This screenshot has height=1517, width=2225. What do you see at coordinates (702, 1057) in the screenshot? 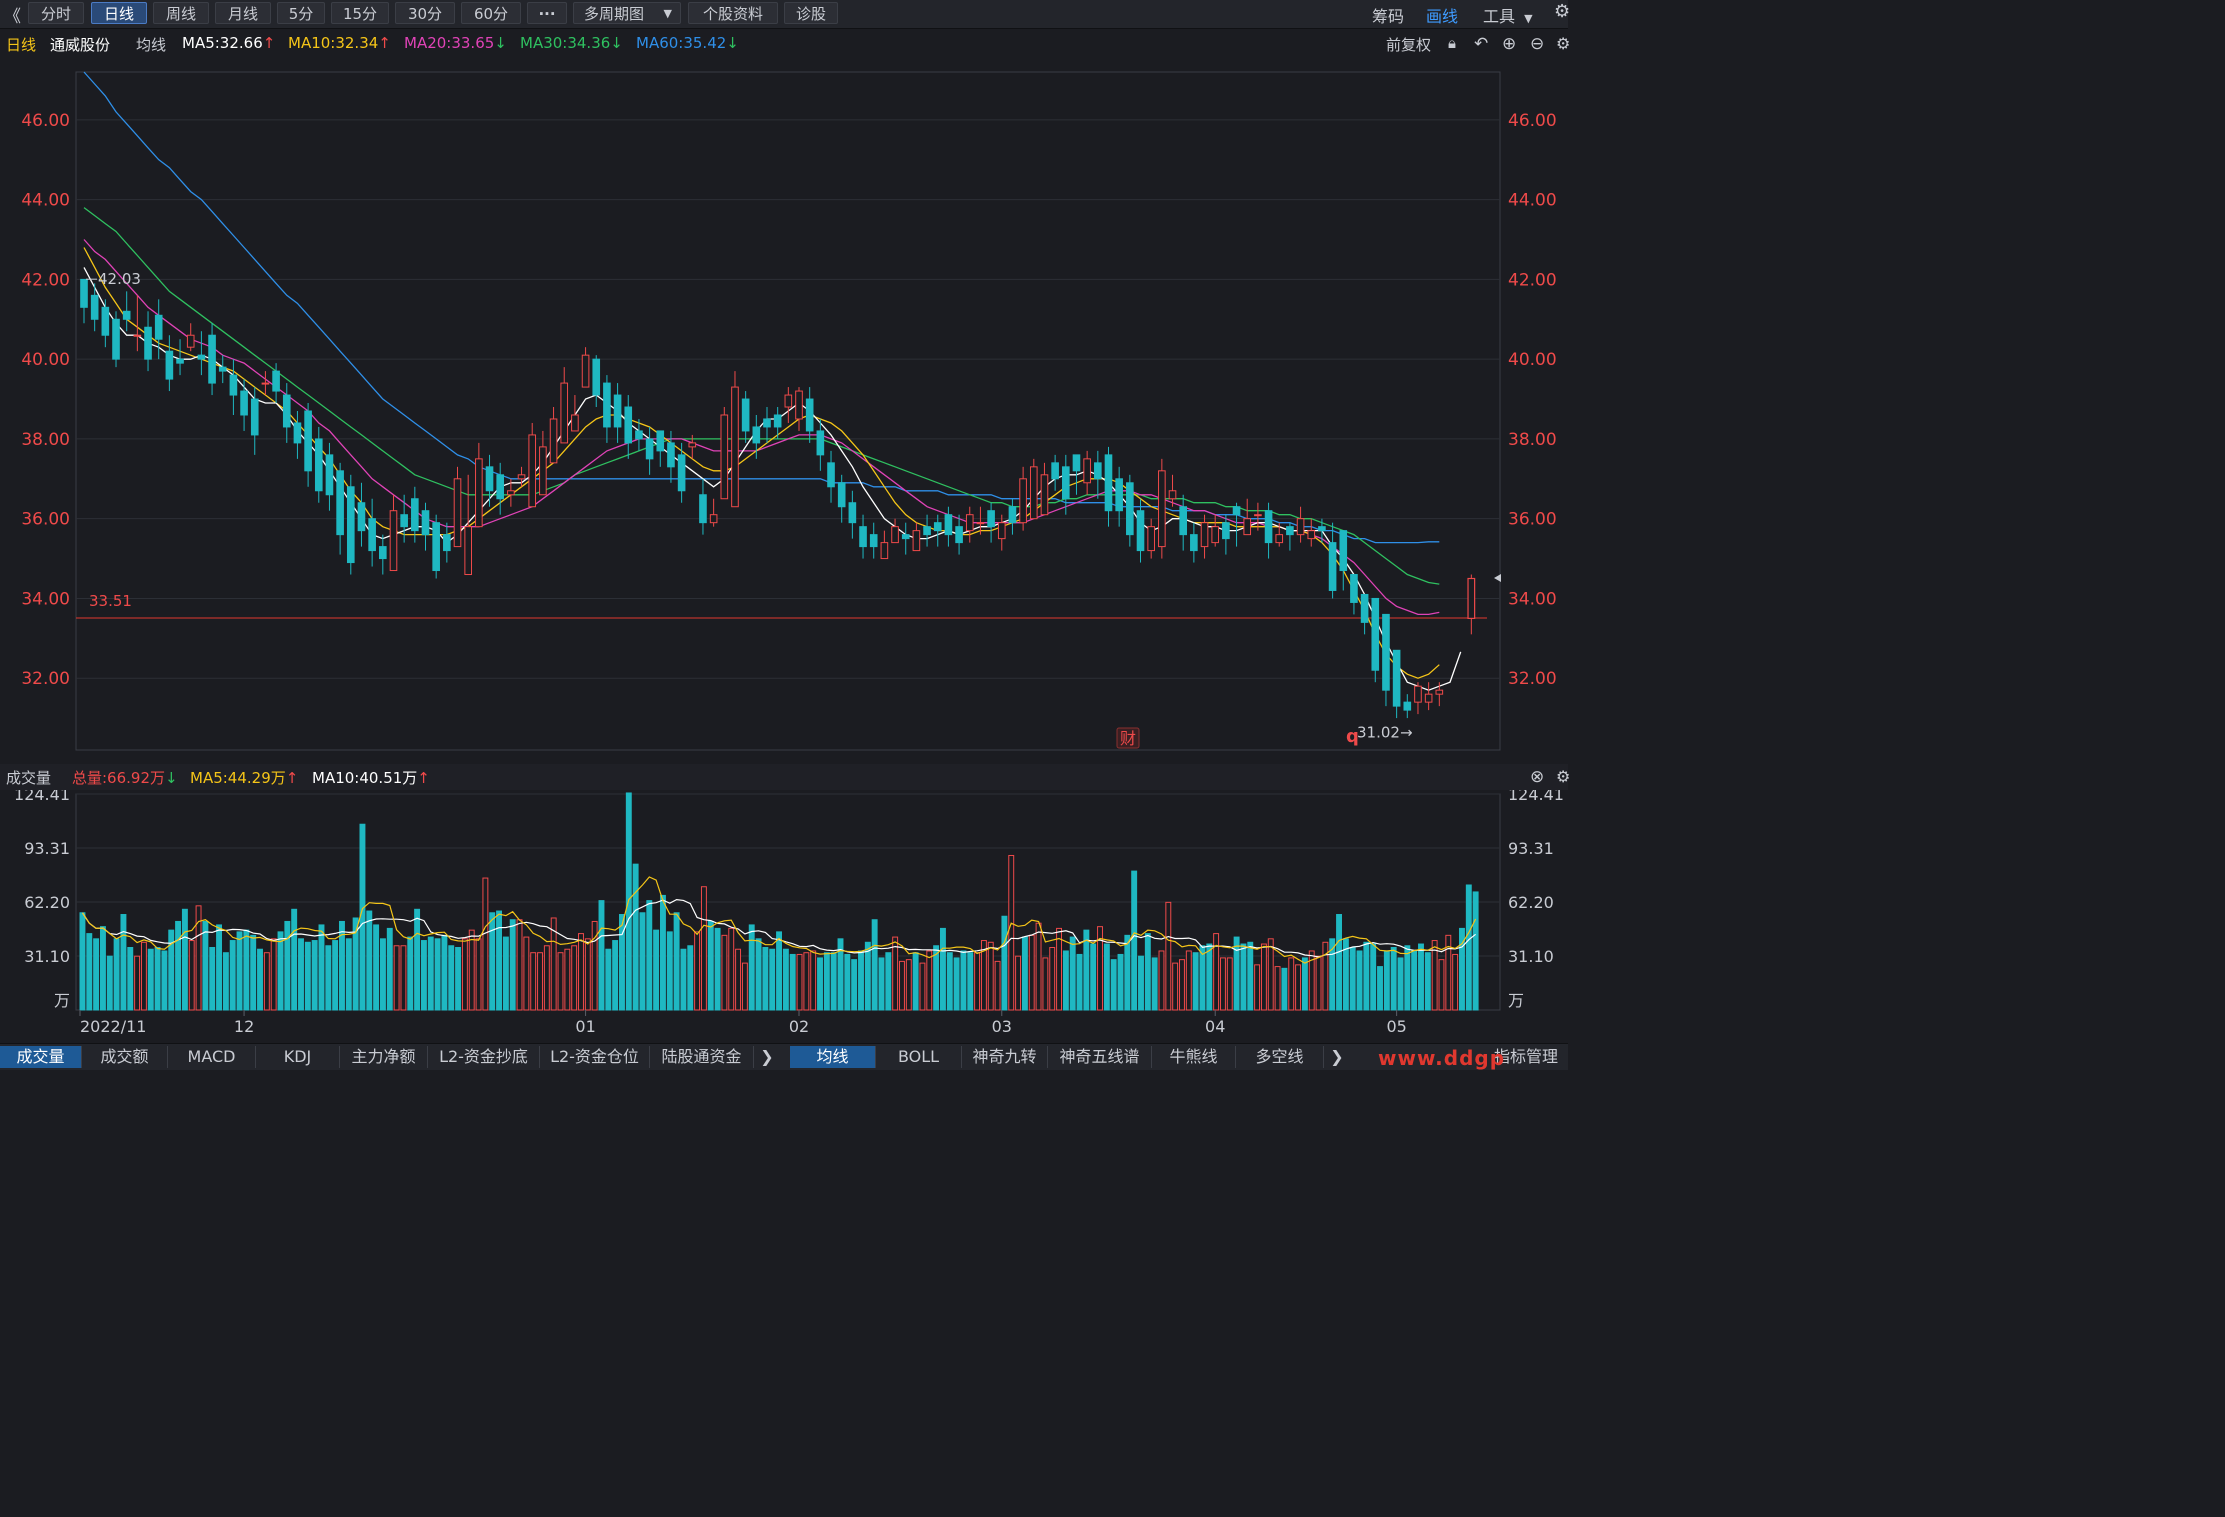
I see `tab-northbound: 陆股通资金` at bounding box center [702, 1057].